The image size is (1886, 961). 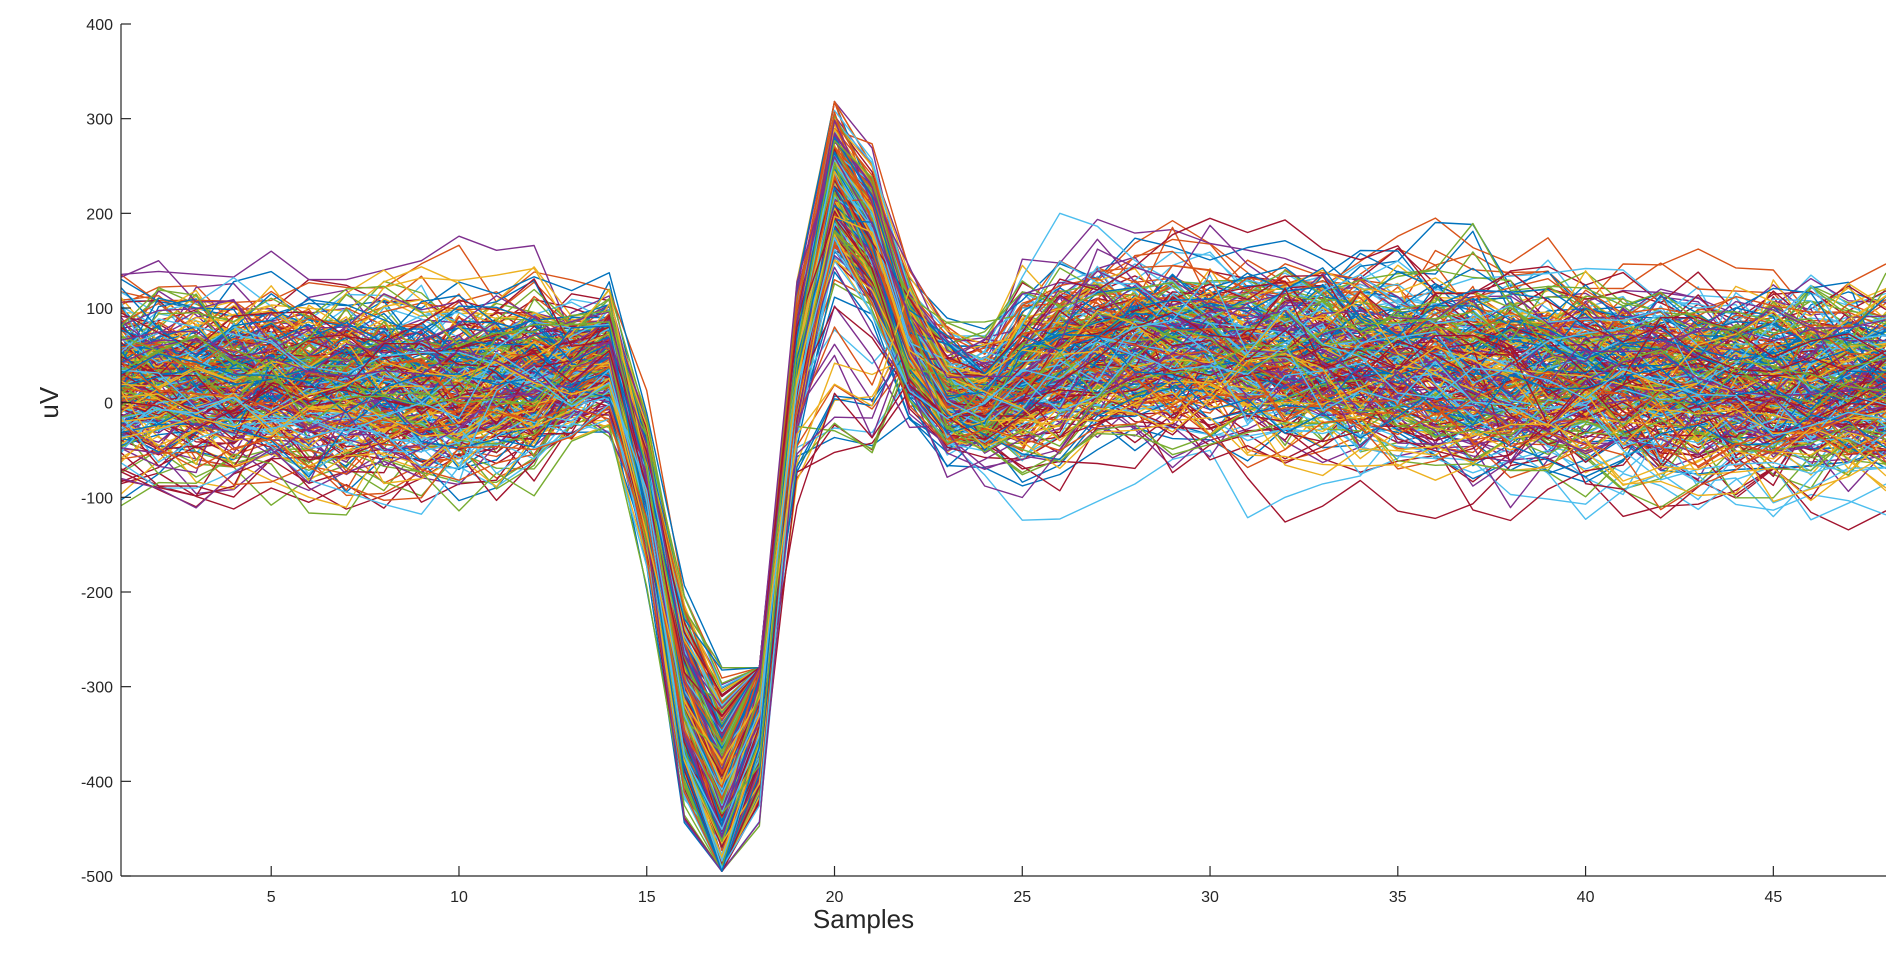 I want to click on y-tick-label: 100, so click(x=99, y=309).